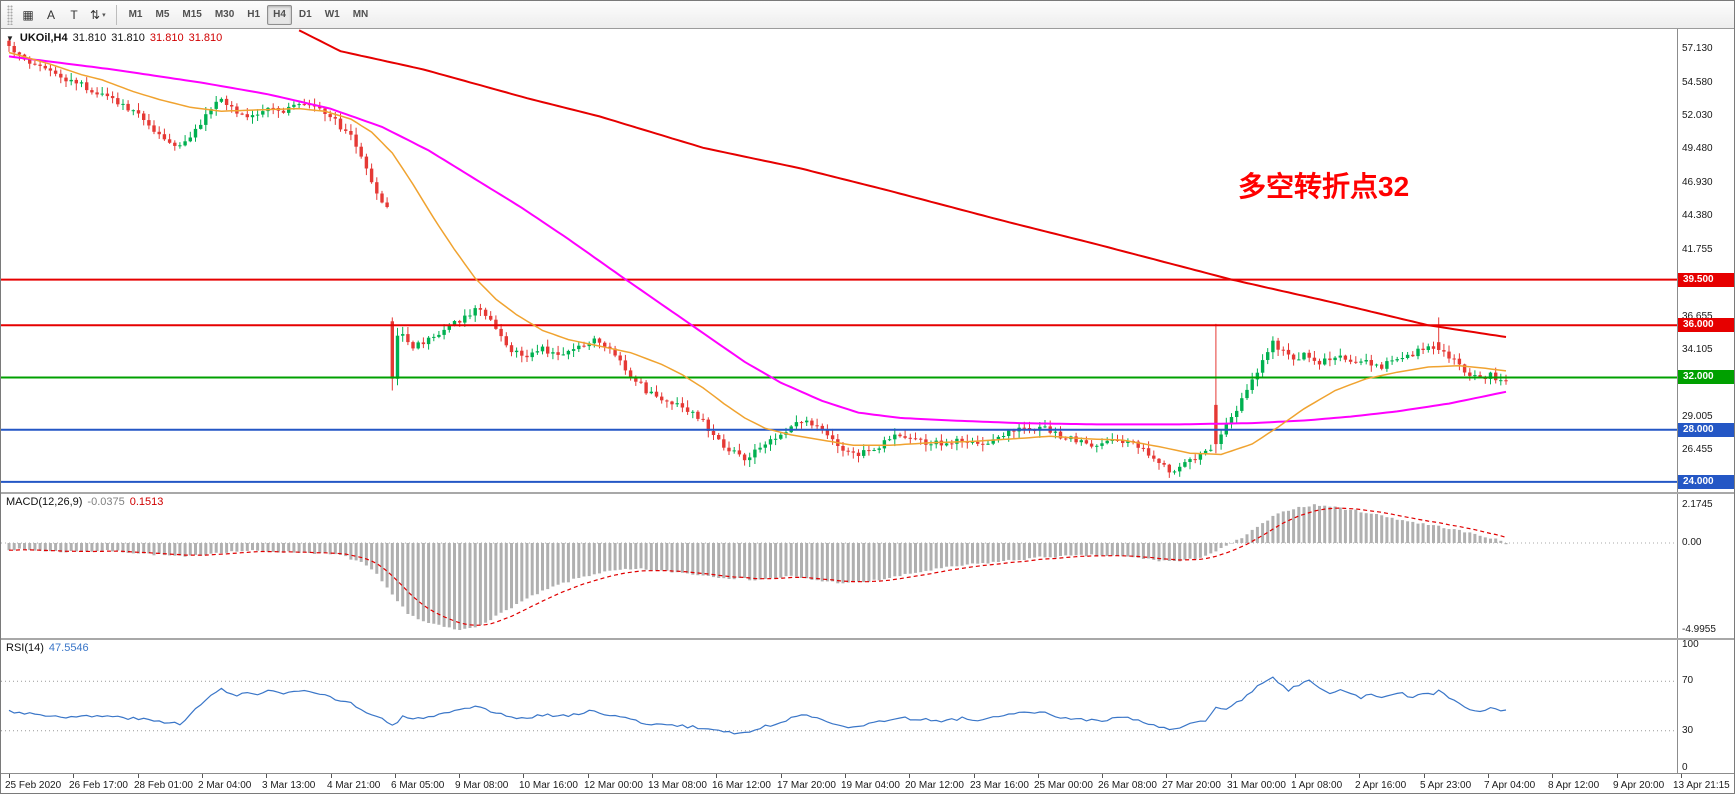 The width and height of the screenshot is (1735, 794). Describe the element at coordinates (1697, 48) in the screenshot. I see `price-axis-label: 57.130` at that location.